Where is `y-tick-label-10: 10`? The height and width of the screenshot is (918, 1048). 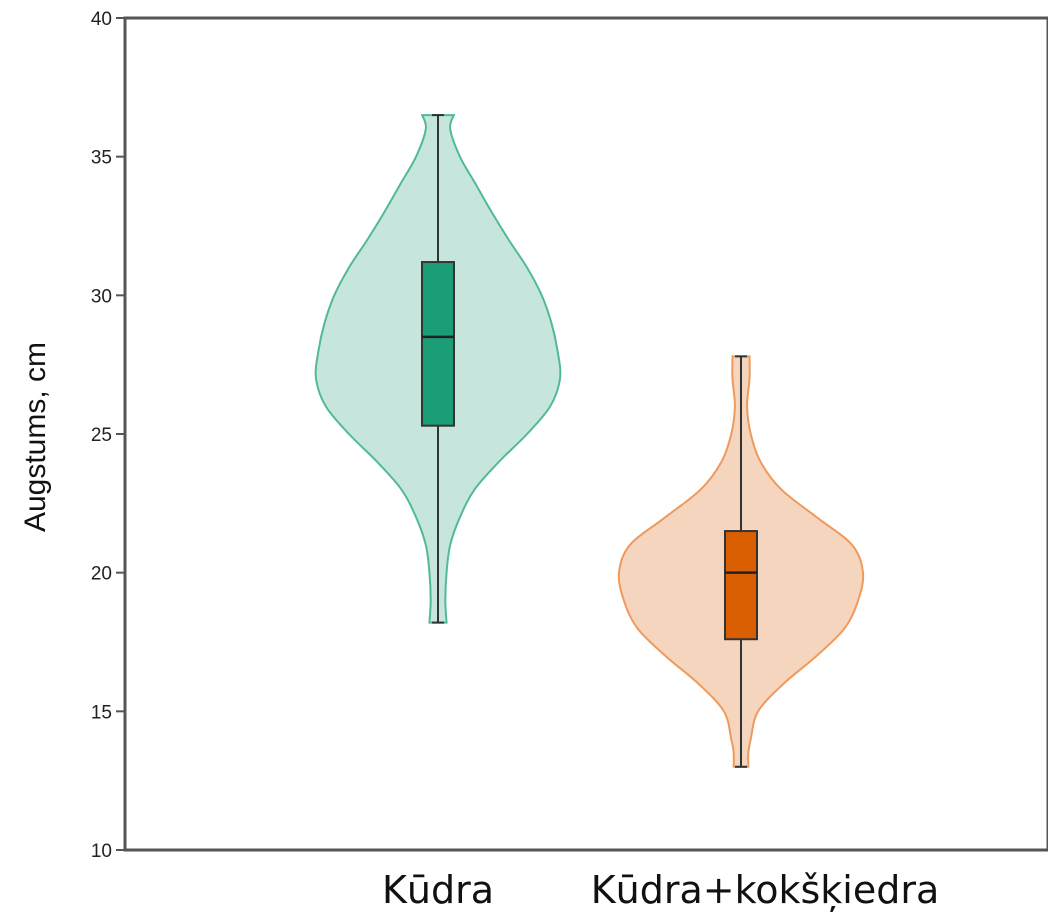
y-tick-label-10: 10 is located at coordinates (101, 851).